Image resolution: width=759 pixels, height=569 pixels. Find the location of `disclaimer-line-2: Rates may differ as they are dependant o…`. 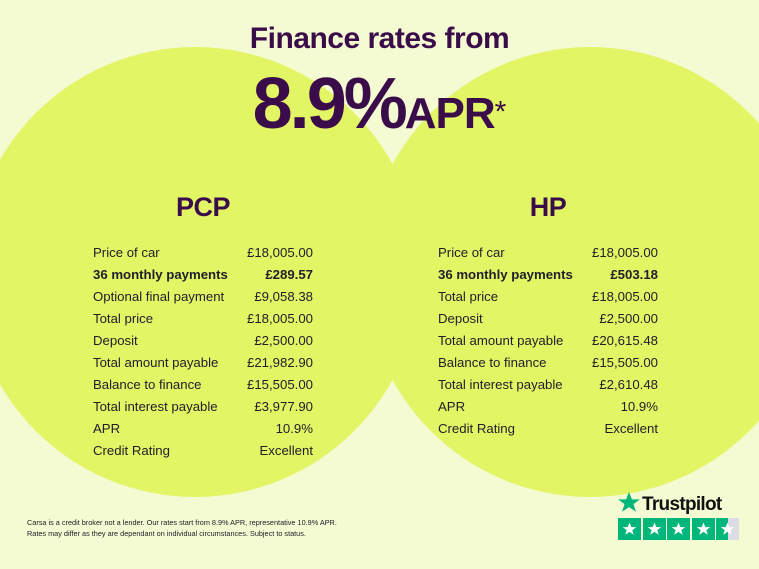

disclaimer-line-2: Rates may differ as they are dependant o… is located at coordinates (166, 533).